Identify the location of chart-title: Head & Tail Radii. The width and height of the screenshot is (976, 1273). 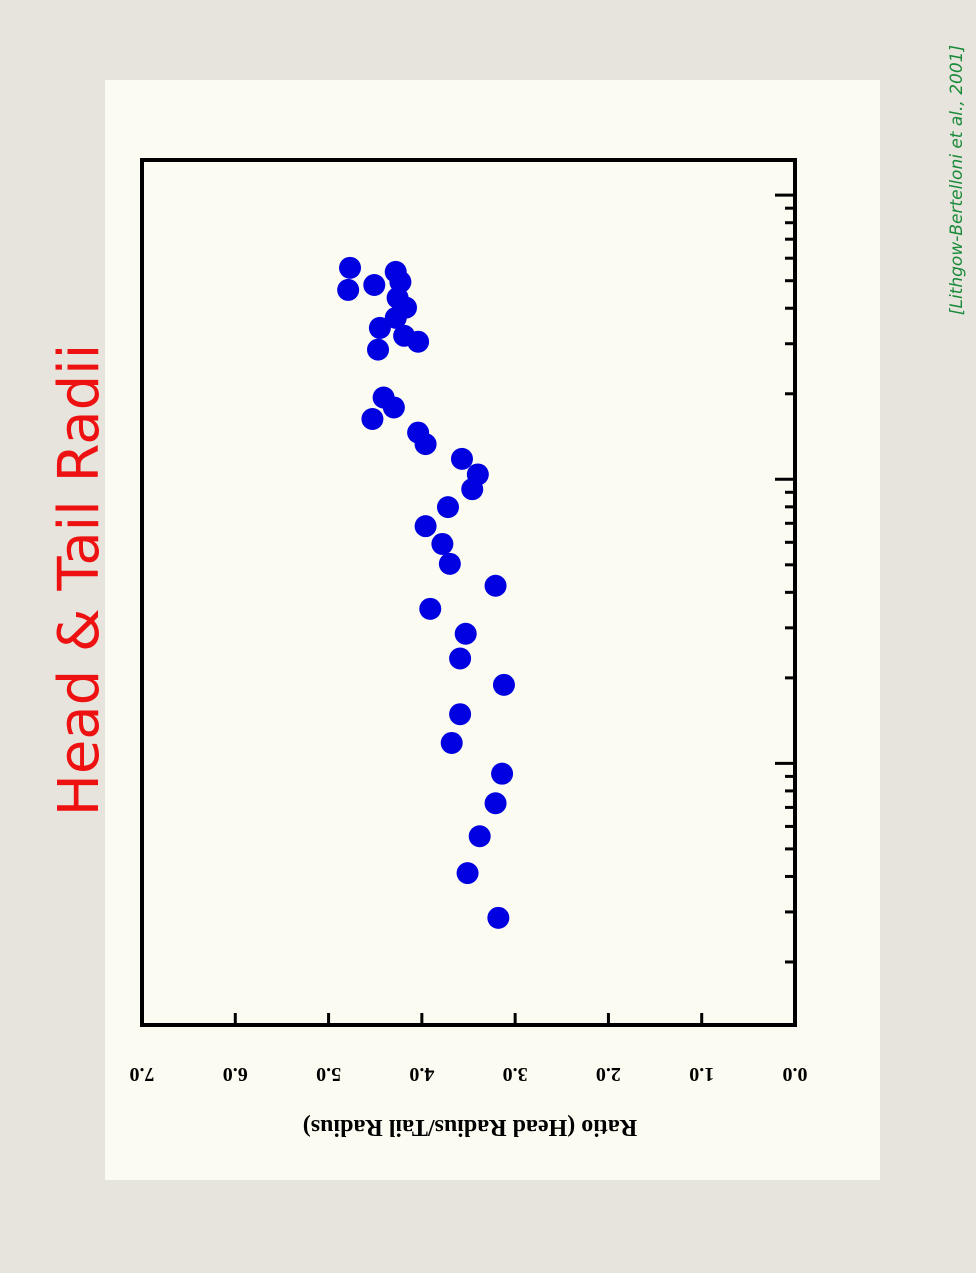
(79, 580).